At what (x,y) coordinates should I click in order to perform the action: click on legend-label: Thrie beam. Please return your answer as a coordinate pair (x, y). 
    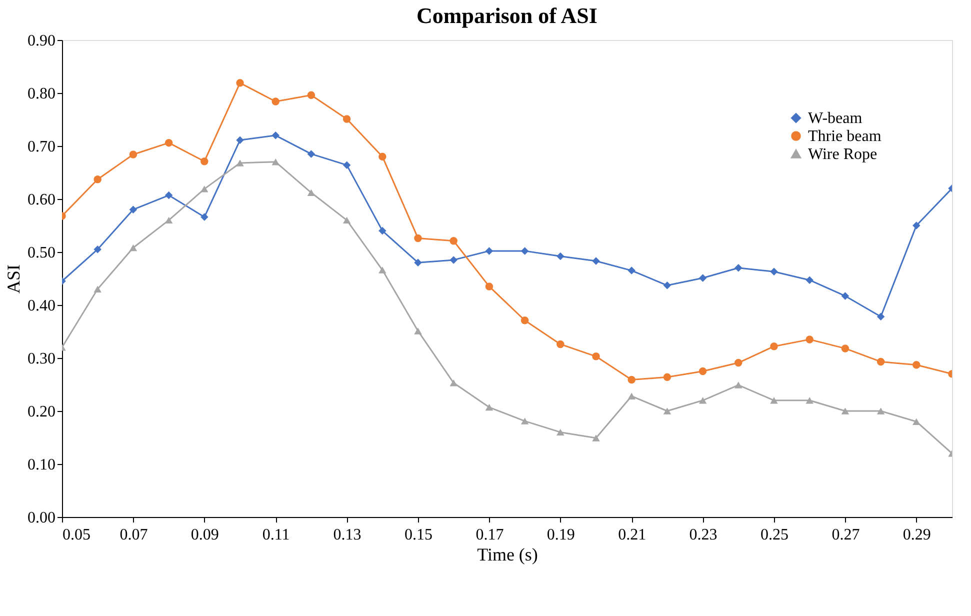
    Looking at the image, I should click on (845, 136).